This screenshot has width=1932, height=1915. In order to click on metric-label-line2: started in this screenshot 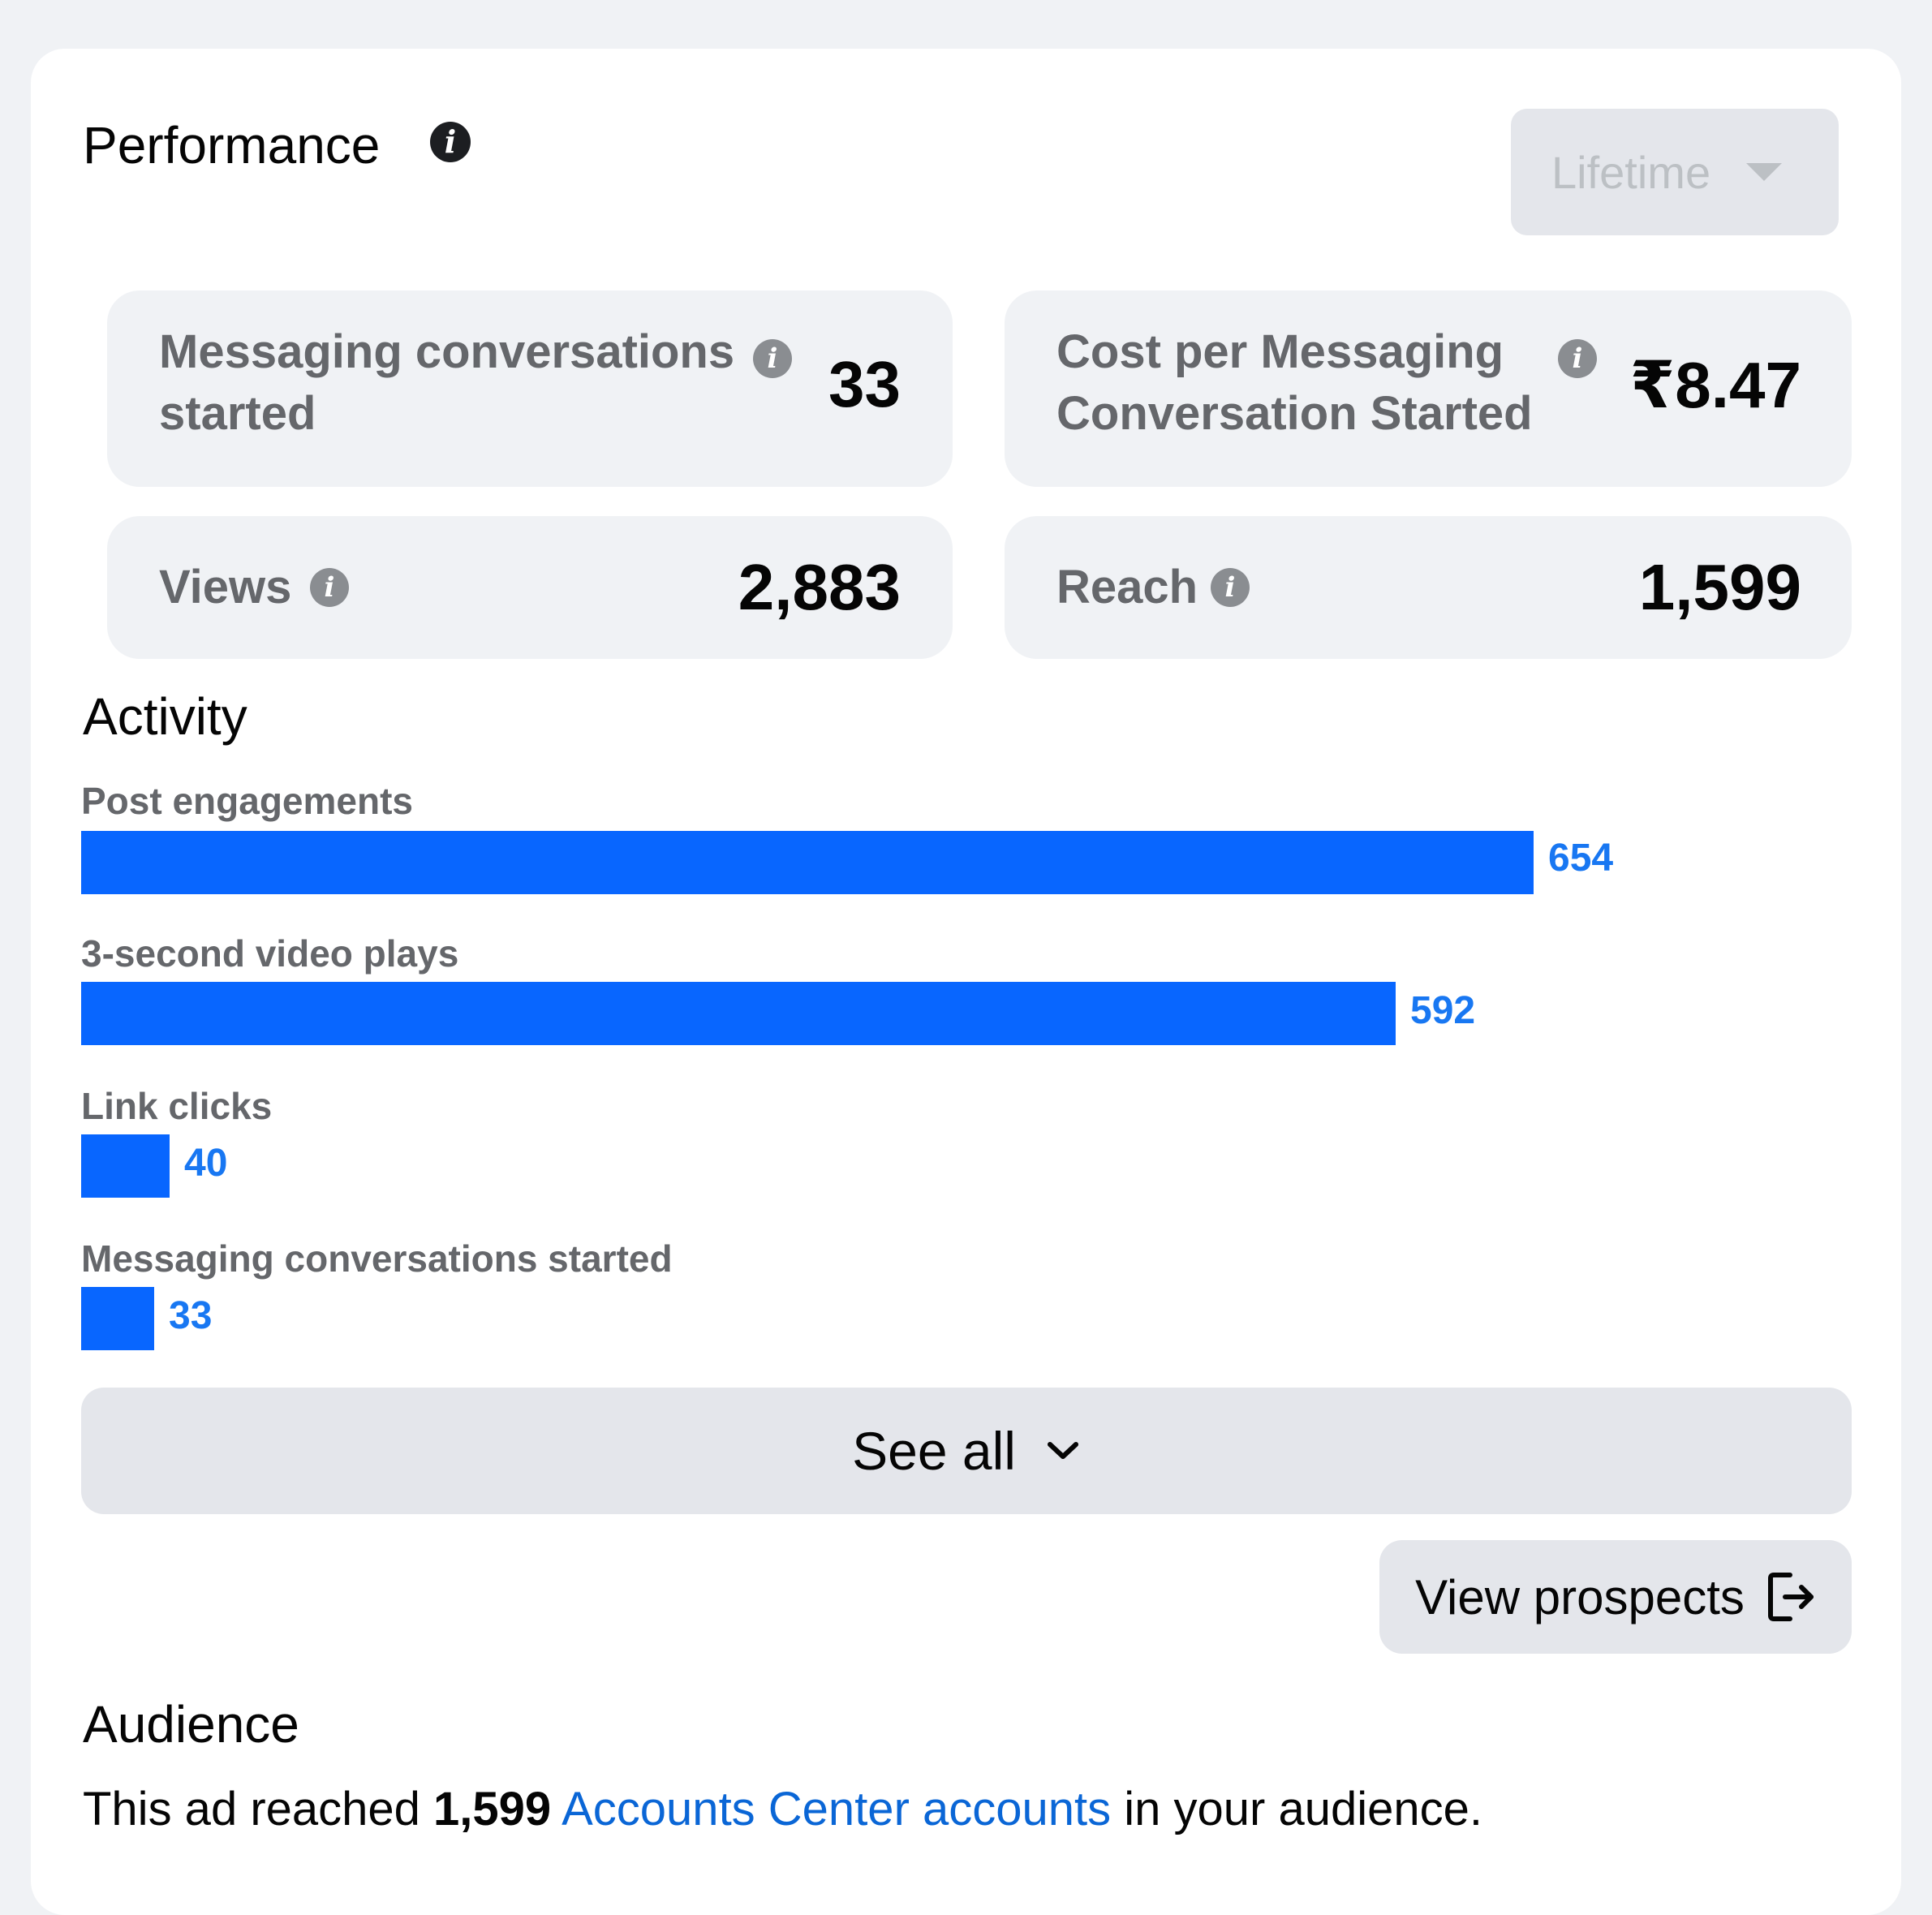, I will do `click(237, 413)`.